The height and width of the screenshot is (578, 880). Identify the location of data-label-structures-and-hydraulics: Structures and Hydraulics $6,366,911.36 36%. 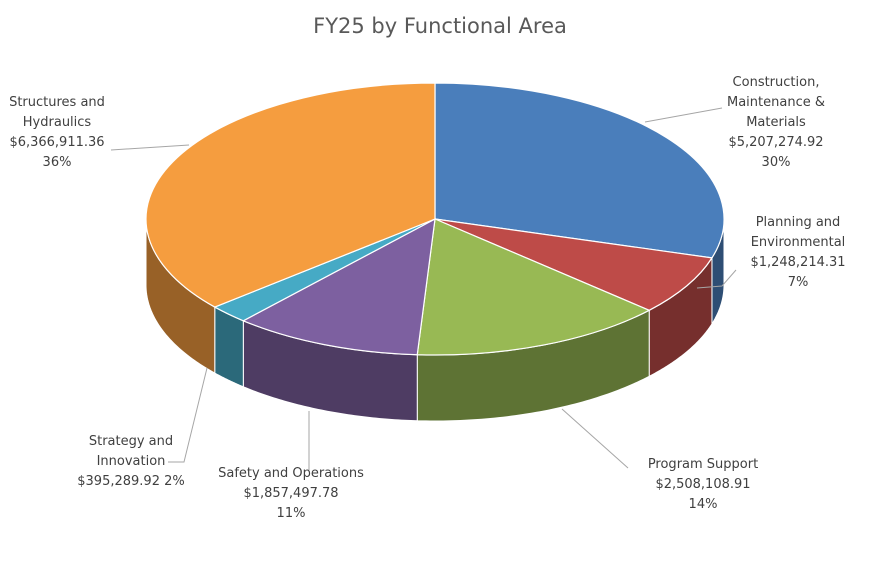
(57, 132).